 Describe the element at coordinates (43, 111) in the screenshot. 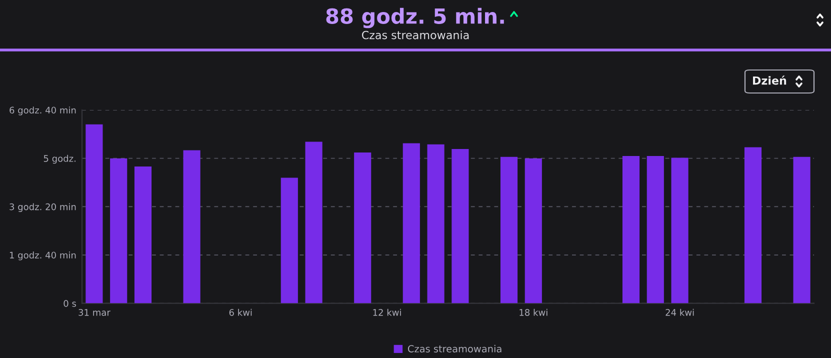

I see `y-tick-label: 6 godz. 40 min` at that location.